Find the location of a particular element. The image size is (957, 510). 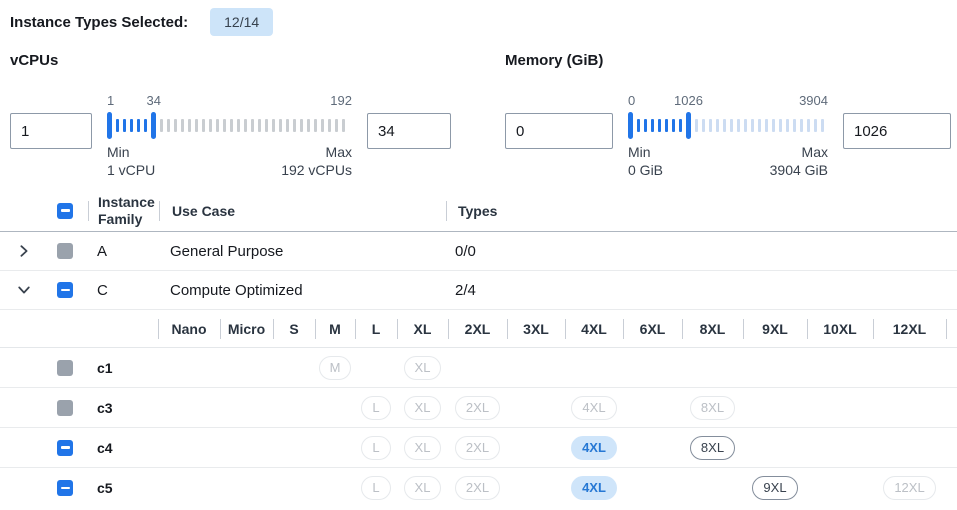

vcpus-min-input is located at coordinates (51, 131).